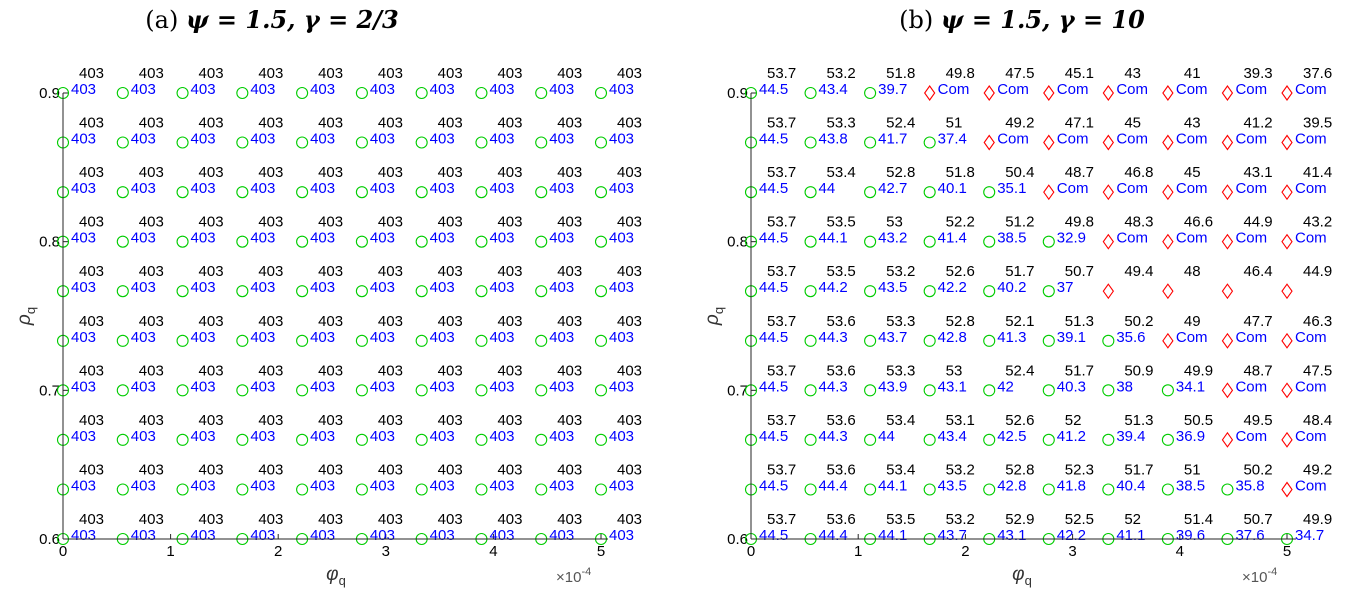  What do you see at coordinates (1022, 576) in the screenshot?
I see `panel-b-xlabel: φq` at bounding box center [1022, 576].